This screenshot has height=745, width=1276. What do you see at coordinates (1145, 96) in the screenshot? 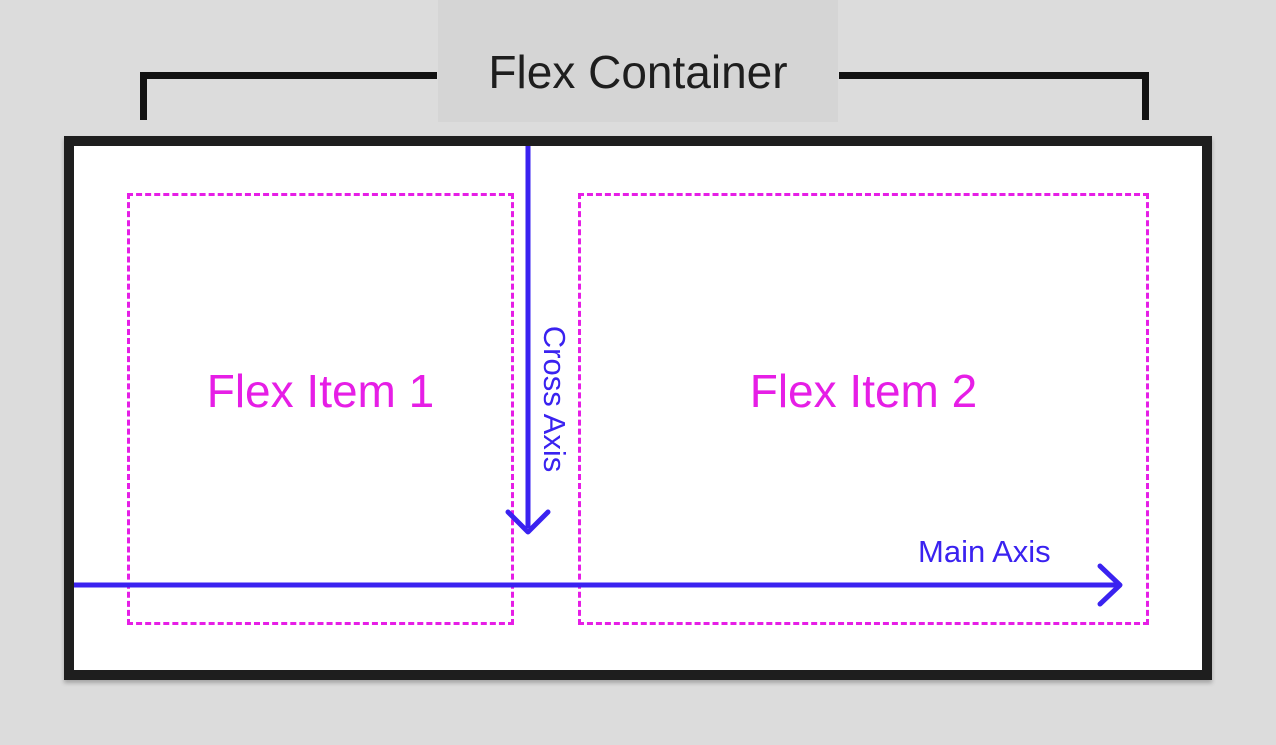
I see `bracket-right-tick` at bounding box center [1145, 96].